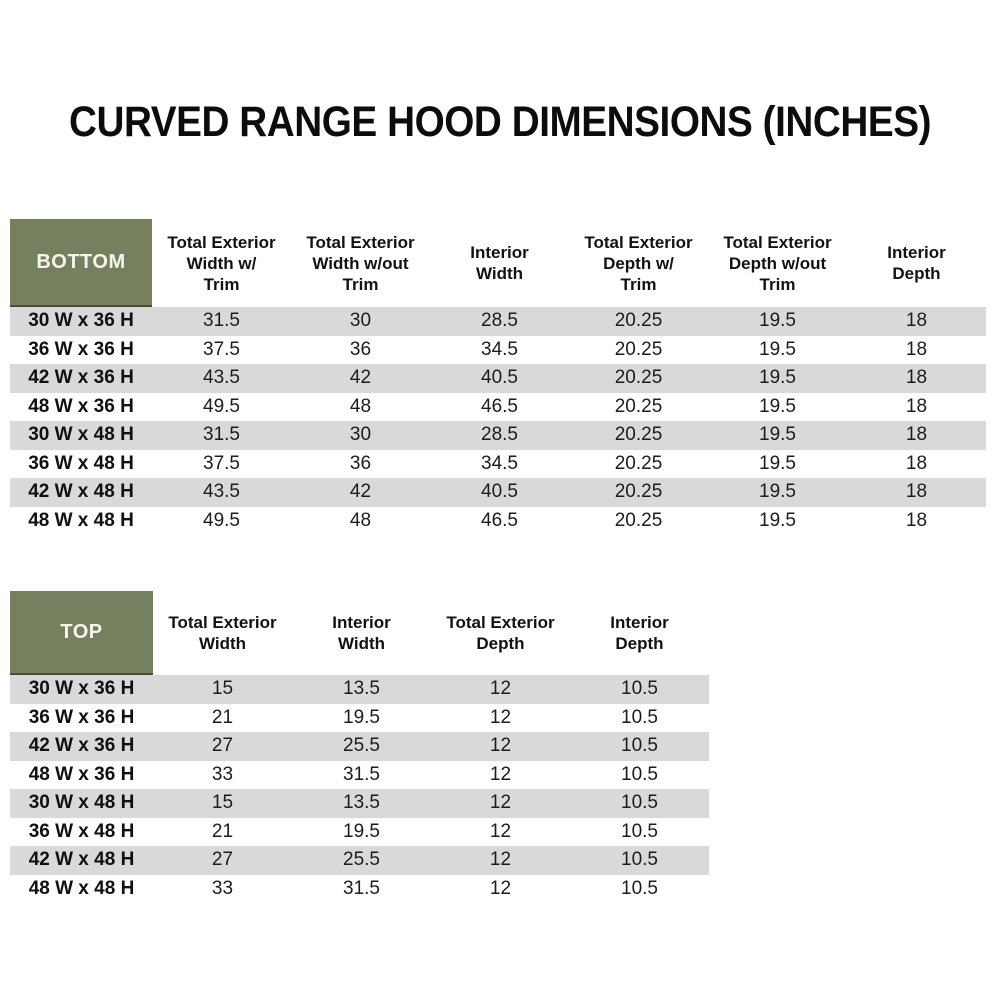  Describe the element at coordinates (81, 321) in the screenshot. I see `row-size-label: 30 W x 36 H` at that location.